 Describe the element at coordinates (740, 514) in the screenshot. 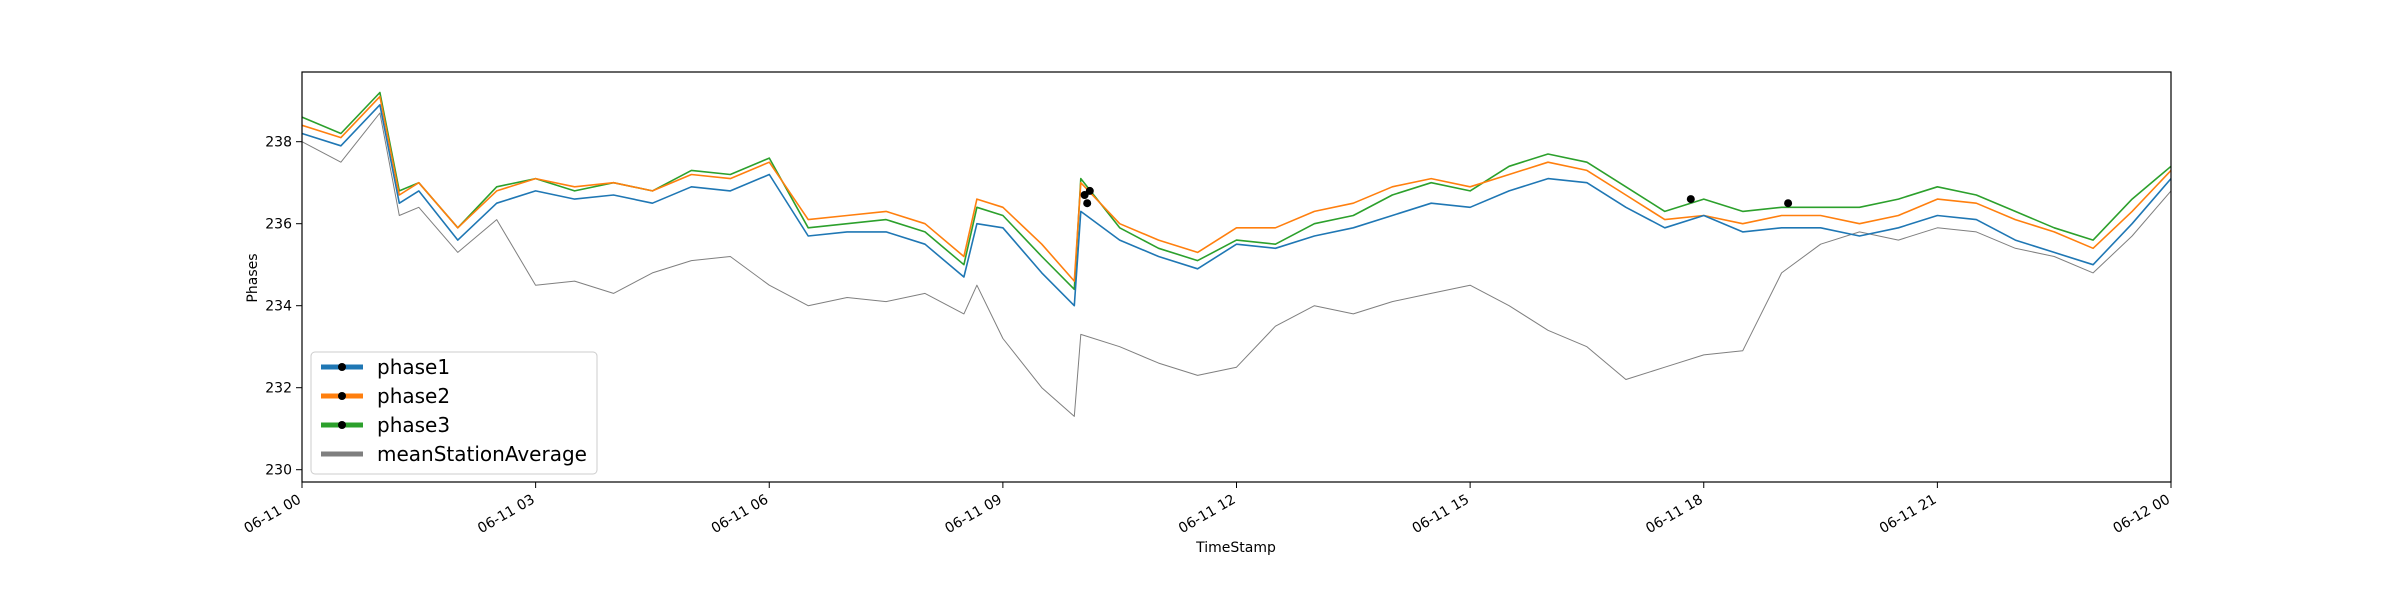

I see `x-tick-label: 06-11 06` at that location.